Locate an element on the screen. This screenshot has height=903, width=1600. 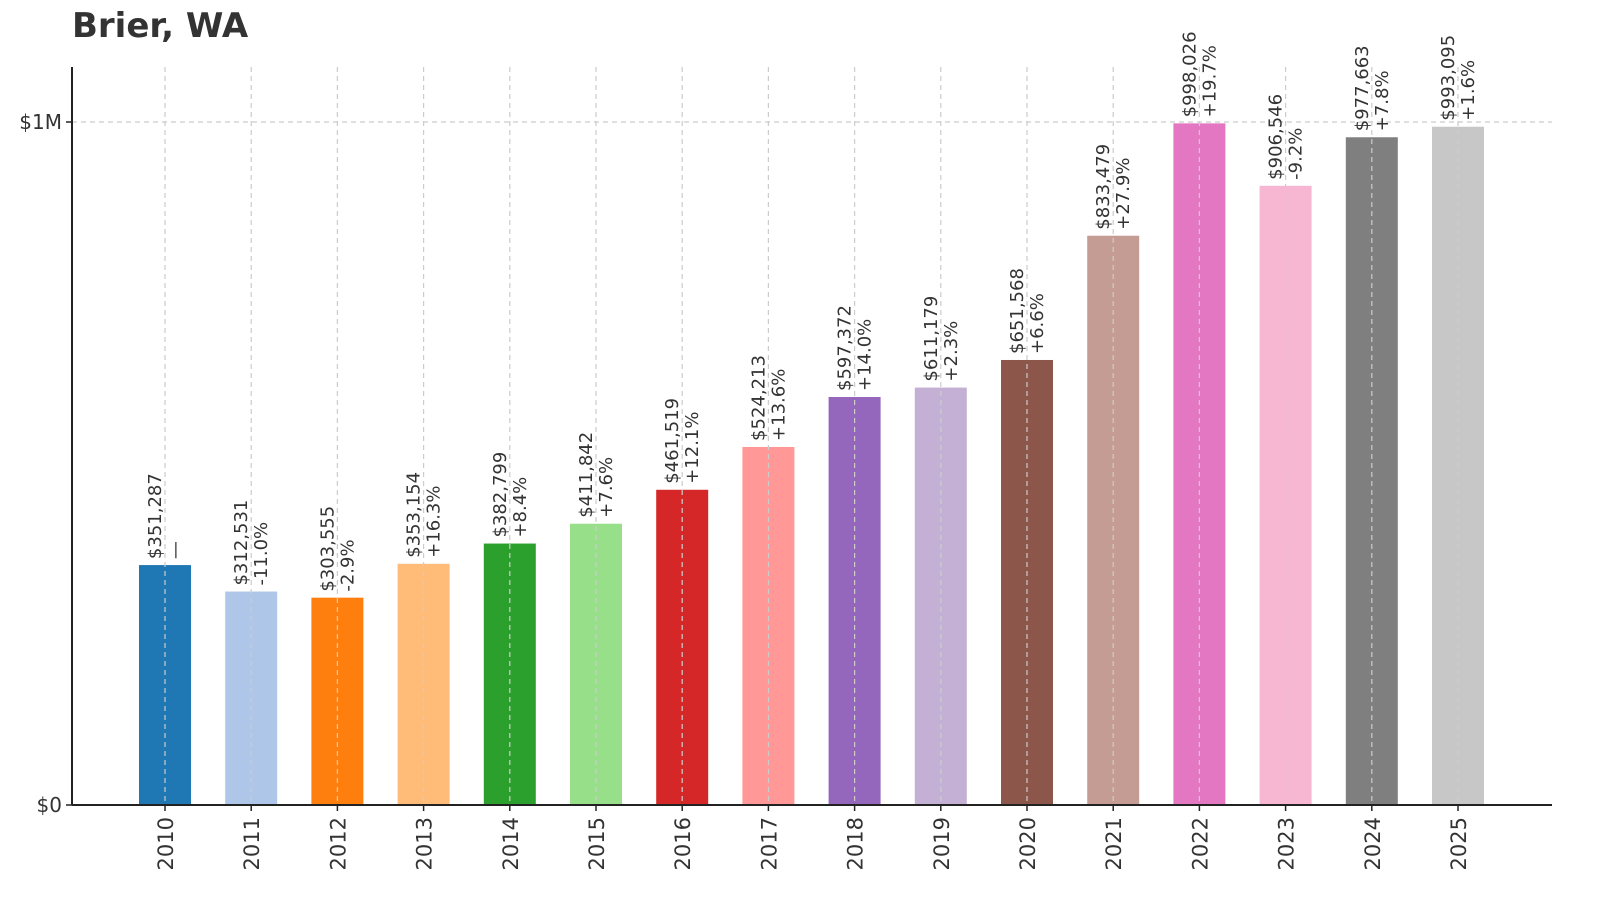
value-label: $977,663 is located at coordinates (1362, 88).